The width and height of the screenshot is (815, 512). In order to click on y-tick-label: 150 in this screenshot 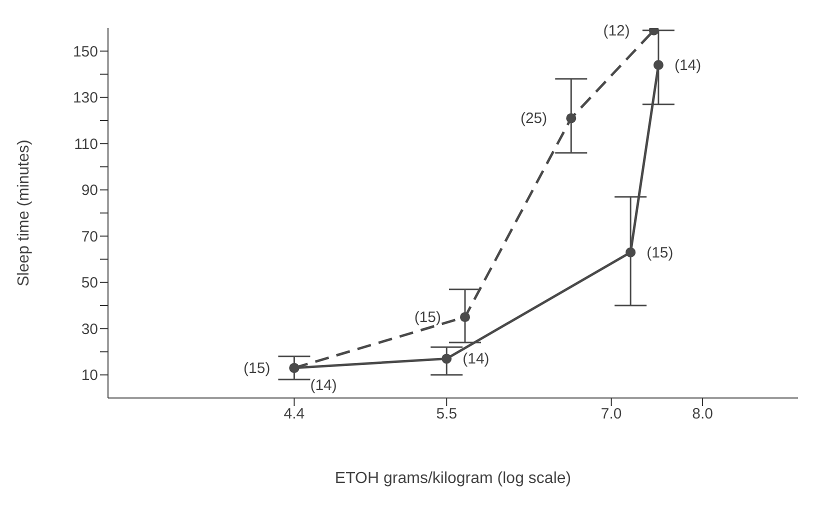, I will do `click(85, 51)`.